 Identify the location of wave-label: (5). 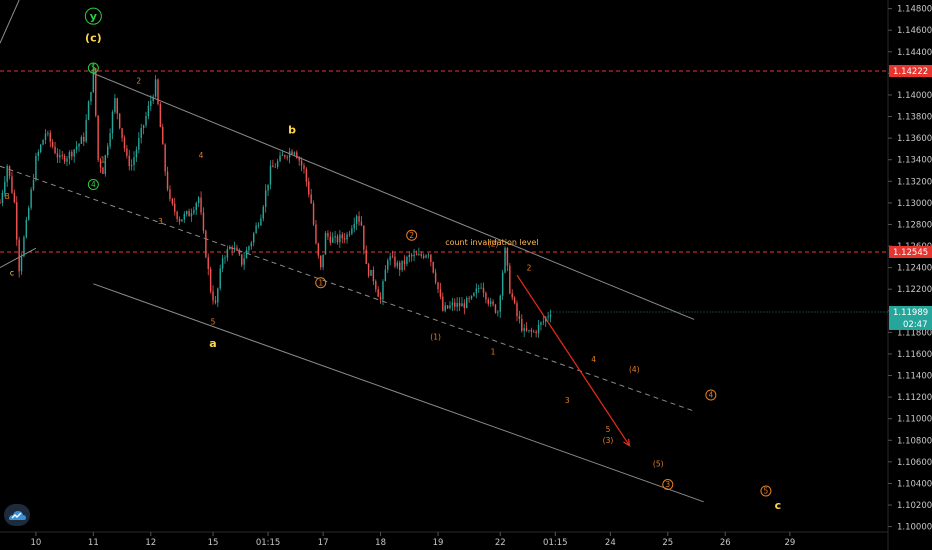
(658, 464).